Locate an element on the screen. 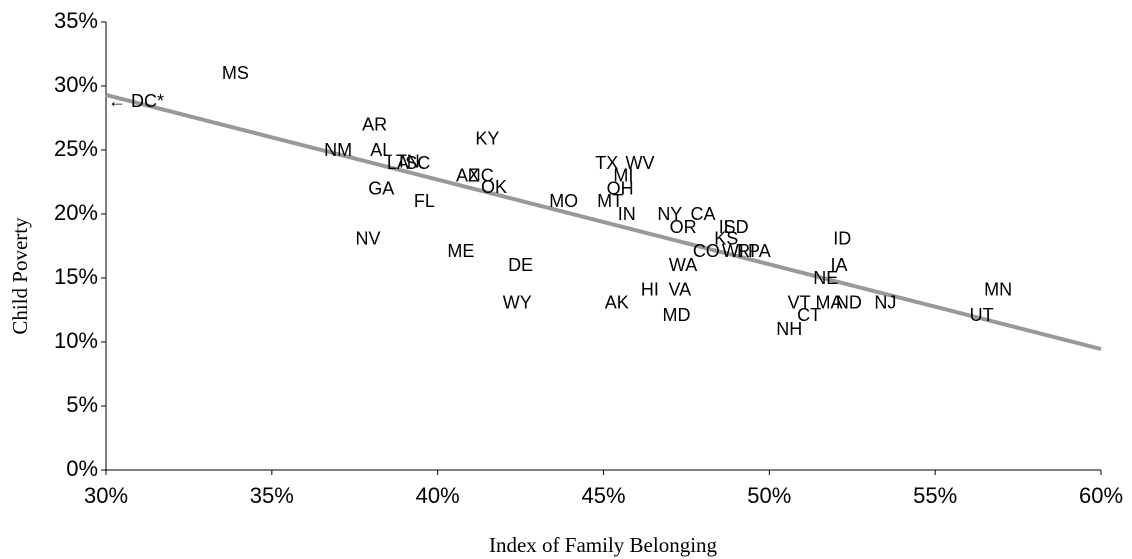 This screenshot has height=559, width=1132. point-label: WI is located at coordinates (733, 251).